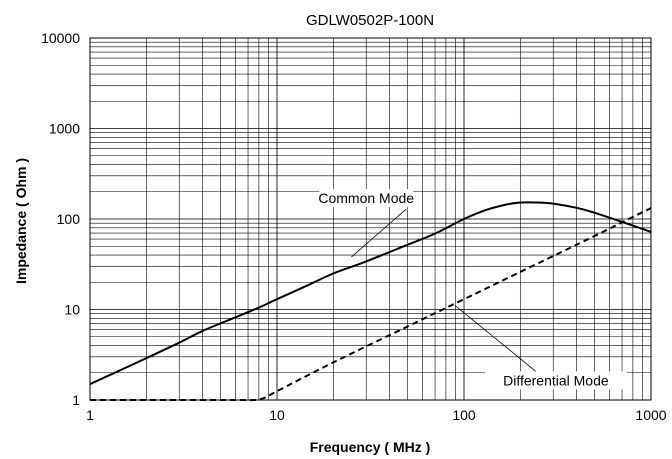 The width and height of the screenshot is (672, 459). Describe the element at coordinates (69, 219) in the screenshot. I see `y-tick-label: 100` at that location.